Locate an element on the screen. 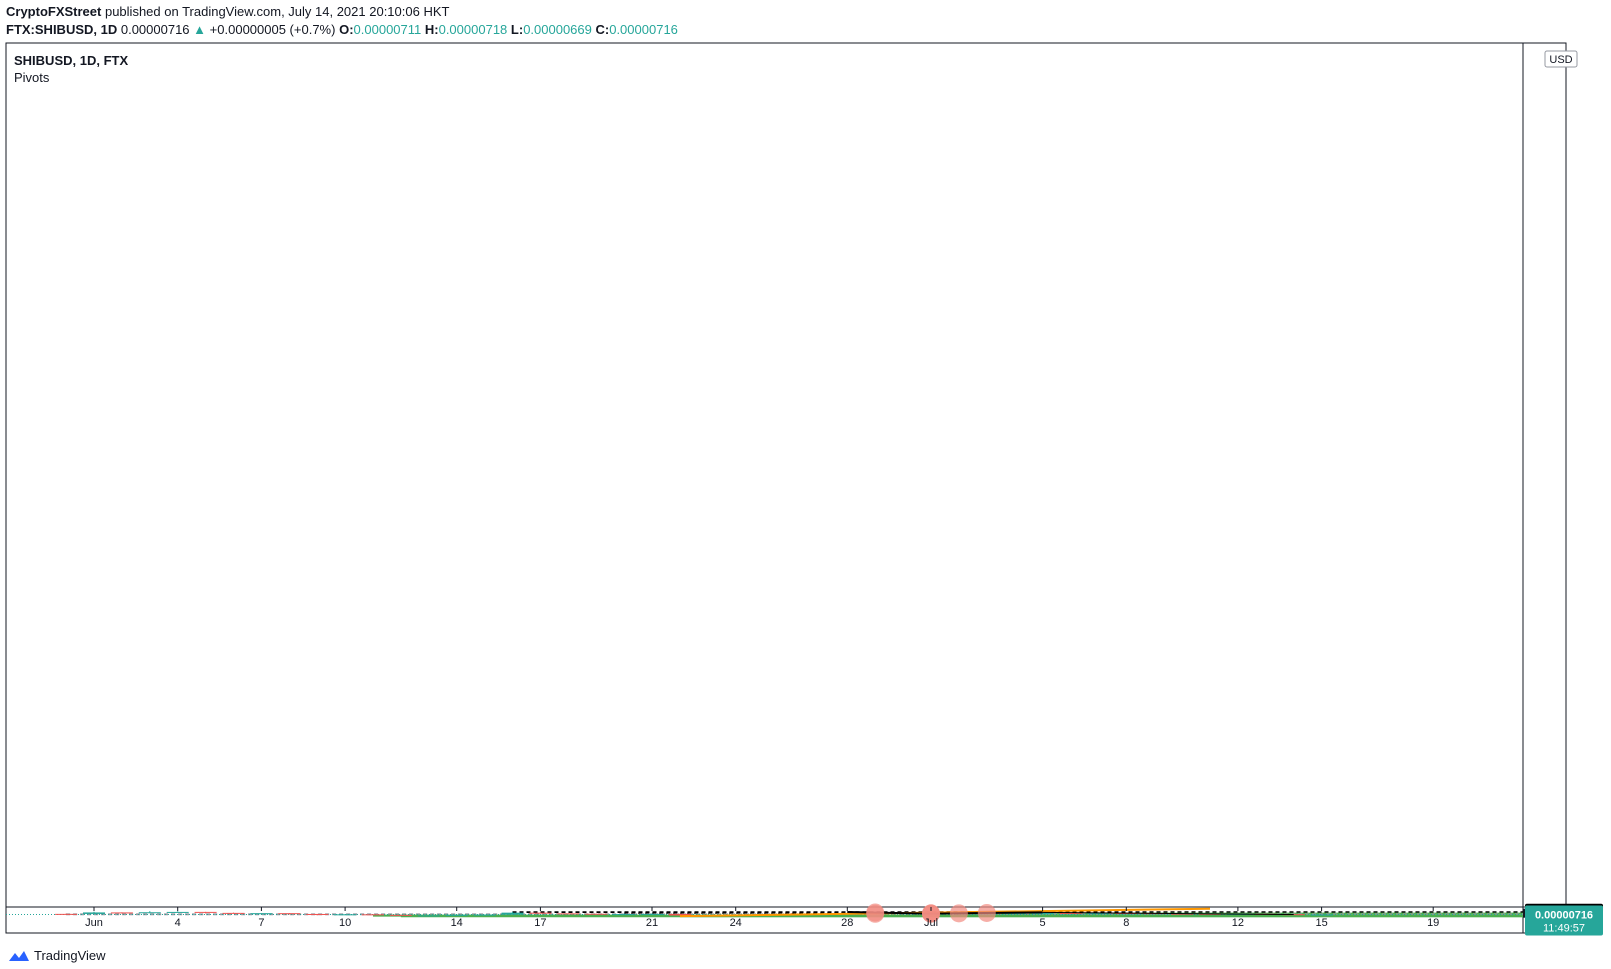 The width and height of the screenshot is (1611, 969). time-tick-label: 28 is located at coordinates (847, 923).